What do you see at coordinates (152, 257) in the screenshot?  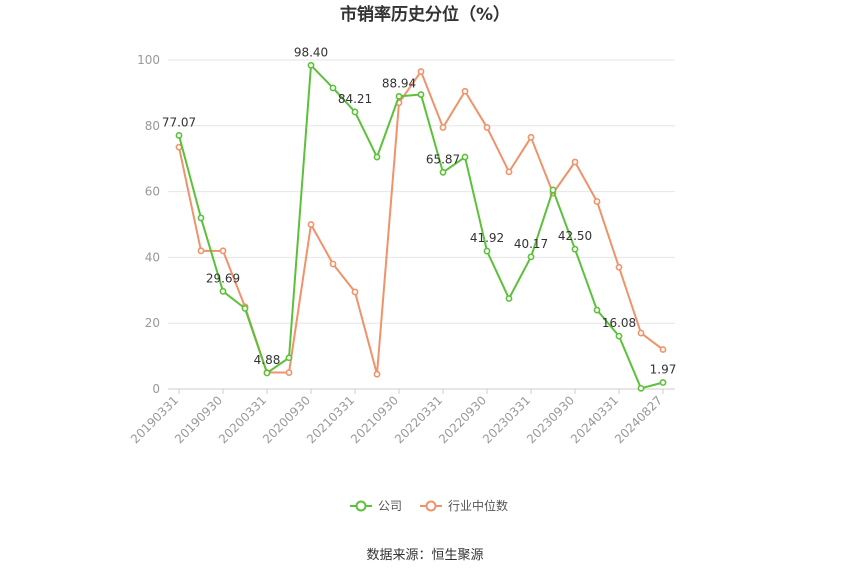 I see `y-tick-label: 40` at bounding box center [152, 257].